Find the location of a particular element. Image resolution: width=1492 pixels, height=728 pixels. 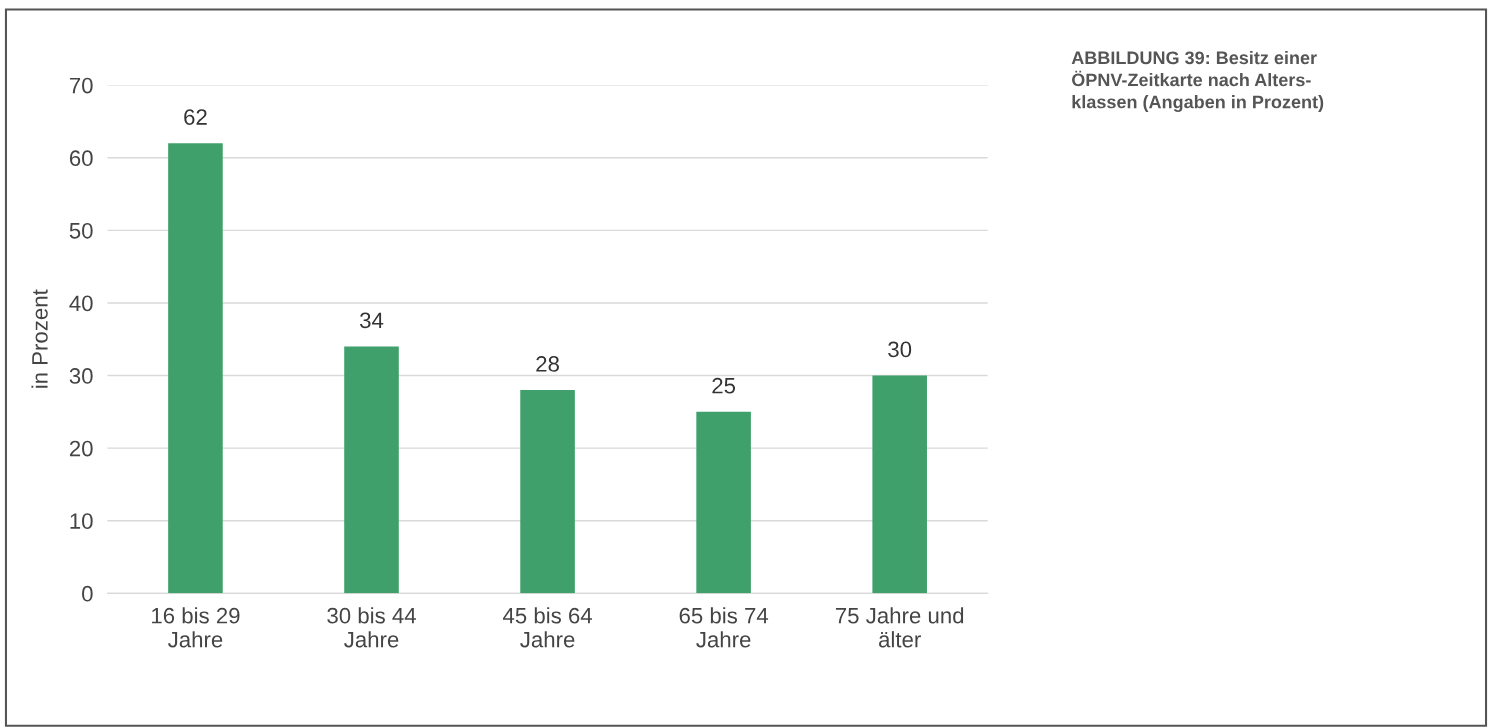

data-label: 30 is located at coordinates (900, 349).